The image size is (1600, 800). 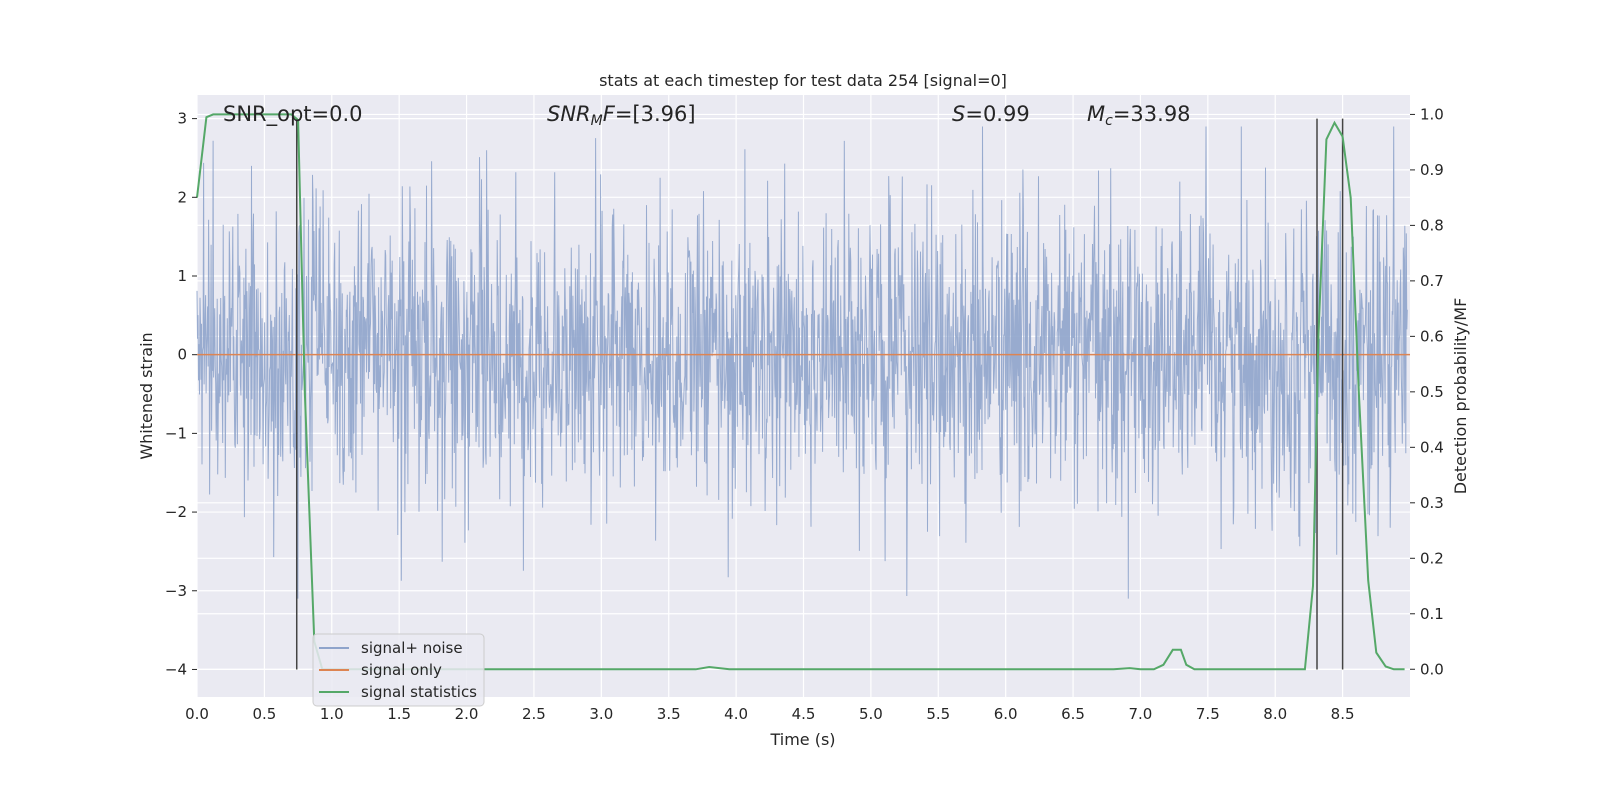 I want to click on legend-label-signal-only: signal only, so click(x=401, y=670).